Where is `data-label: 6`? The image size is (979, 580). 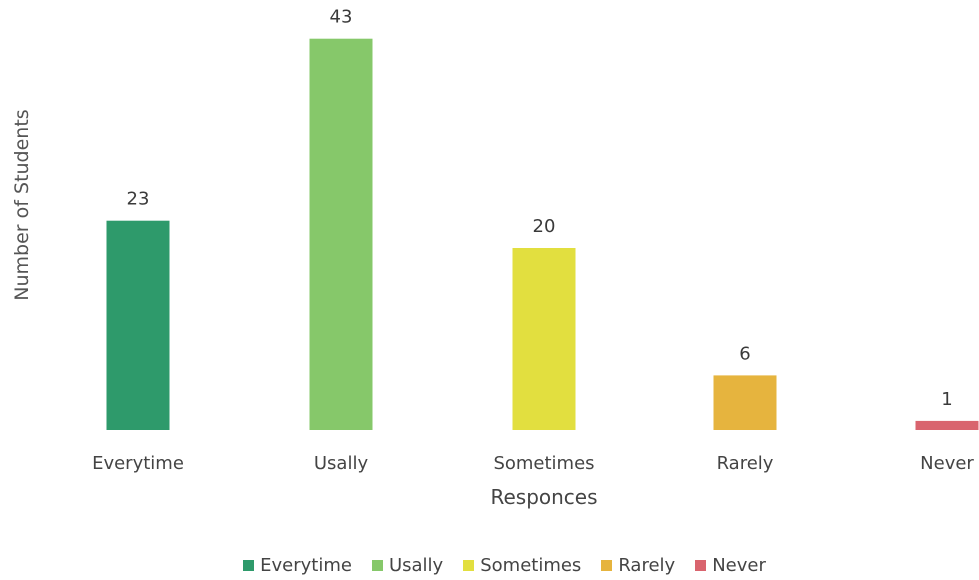 data-label: 6 is located at coordinates (744, 353).